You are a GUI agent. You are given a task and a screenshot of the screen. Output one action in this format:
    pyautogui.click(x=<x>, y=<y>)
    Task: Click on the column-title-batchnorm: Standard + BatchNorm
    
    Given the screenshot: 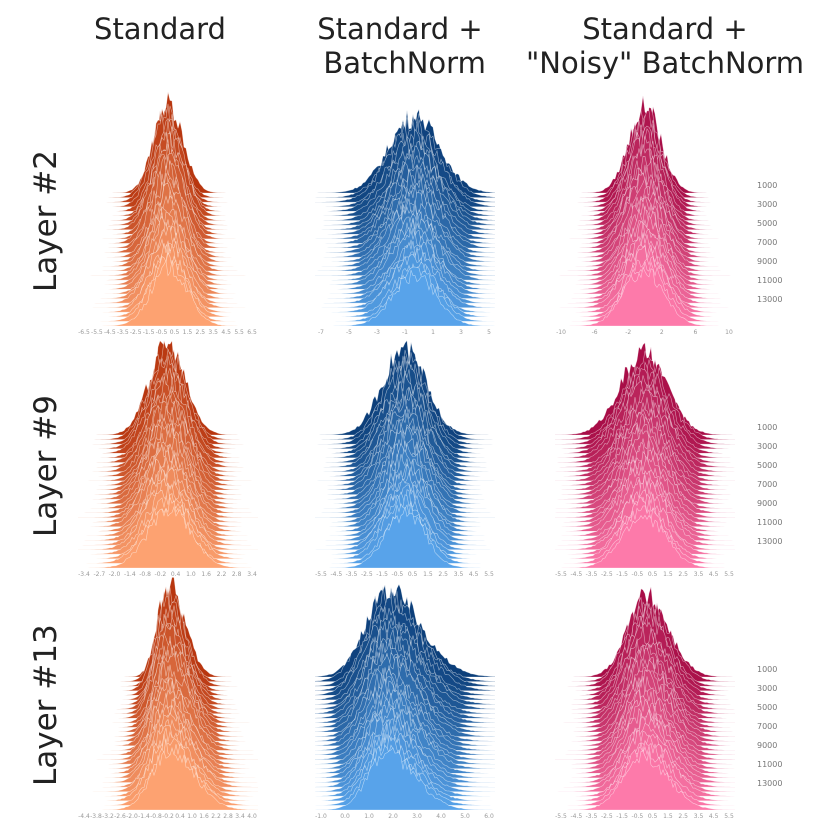 What is the action you would take?
    pyautogui.click(x=401, y=46)
    